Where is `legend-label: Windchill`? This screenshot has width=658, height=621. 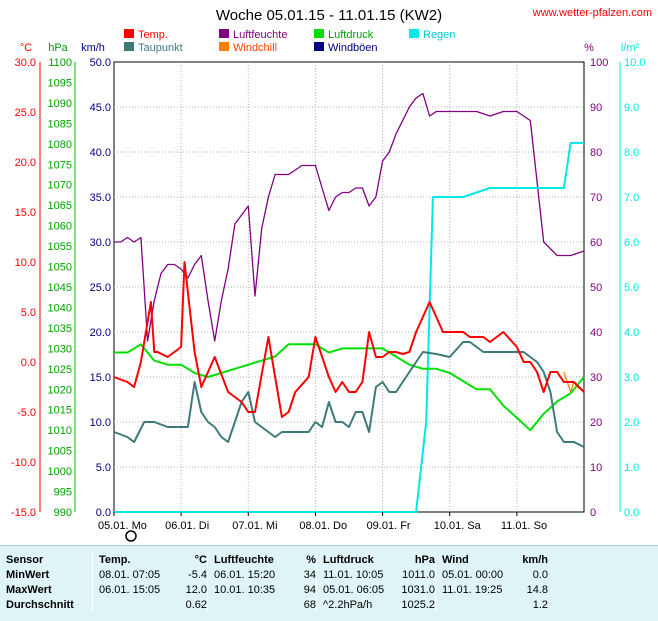
legend-label: Windchill is located at coordinates (255, 48).